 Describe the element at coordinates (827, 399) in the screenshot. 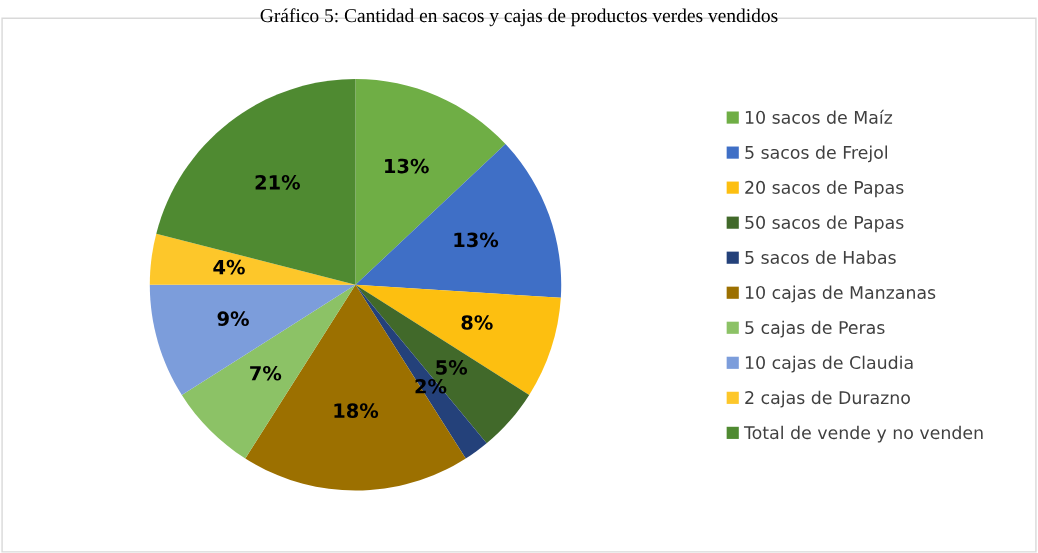

I see `legend-label: 2 cajas de Durazno` at that location.